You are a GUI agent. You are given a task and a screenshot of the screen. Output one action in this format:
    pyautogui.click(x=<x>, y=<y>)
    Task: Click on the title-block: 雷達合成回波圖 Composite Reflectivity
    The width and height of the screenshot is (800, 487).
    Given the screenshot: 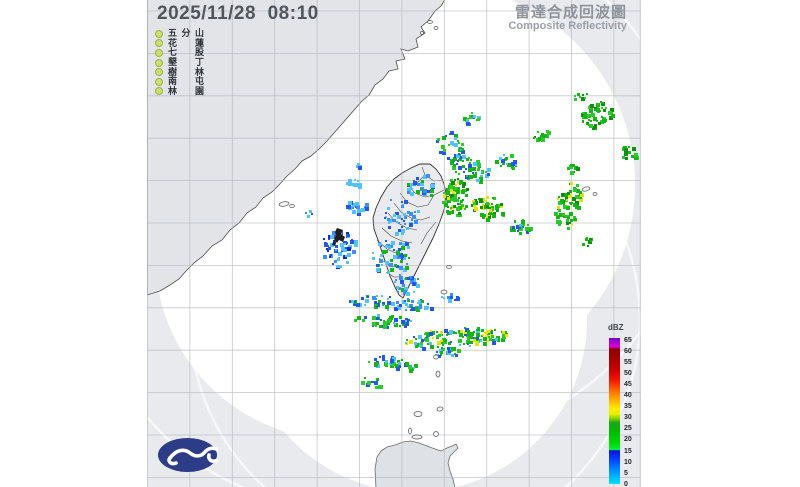 What is the action you would take?
    pyautogui.click(x=567, y=18)
    